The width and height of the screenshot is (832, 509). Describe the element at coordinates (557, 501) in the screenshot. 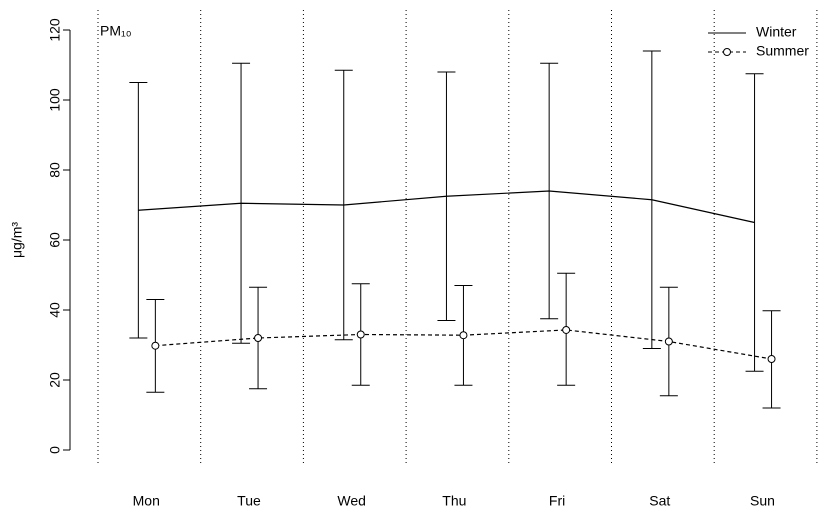

I see `x-tick-label: Fri` at that location.